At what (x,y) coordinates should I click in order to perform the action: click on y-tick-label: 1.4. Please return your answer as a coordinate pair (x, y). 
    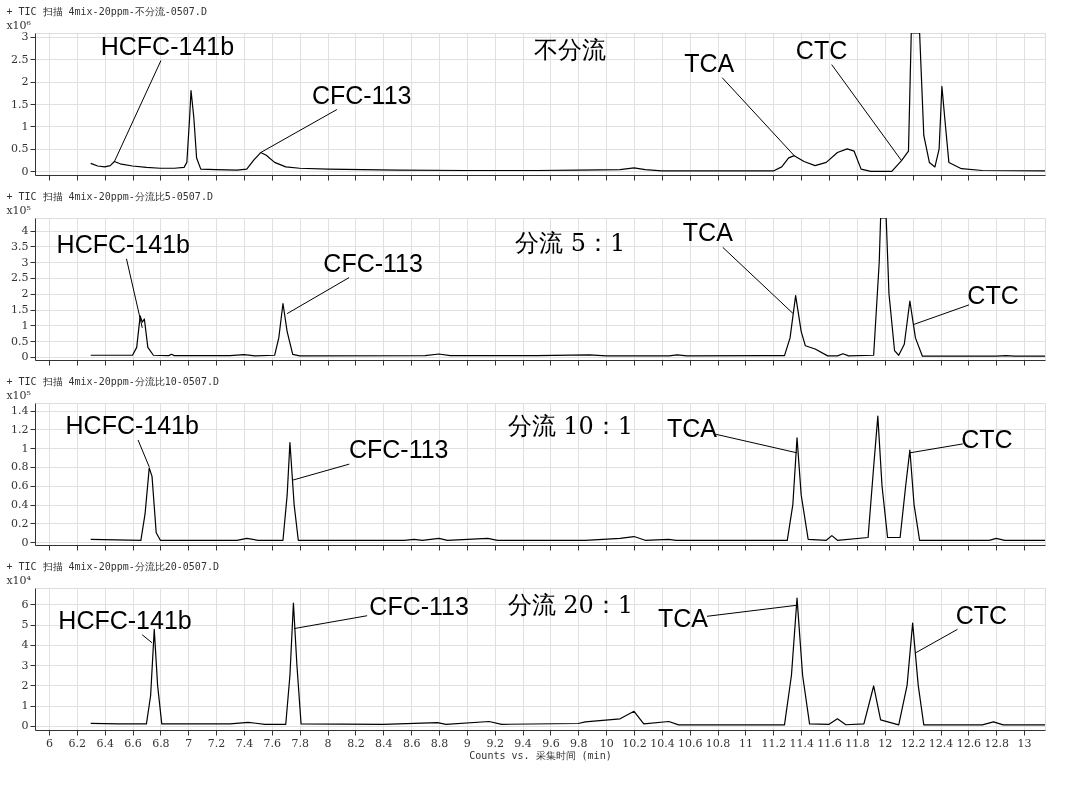
    Looking at the image, I should click on (20, 411).